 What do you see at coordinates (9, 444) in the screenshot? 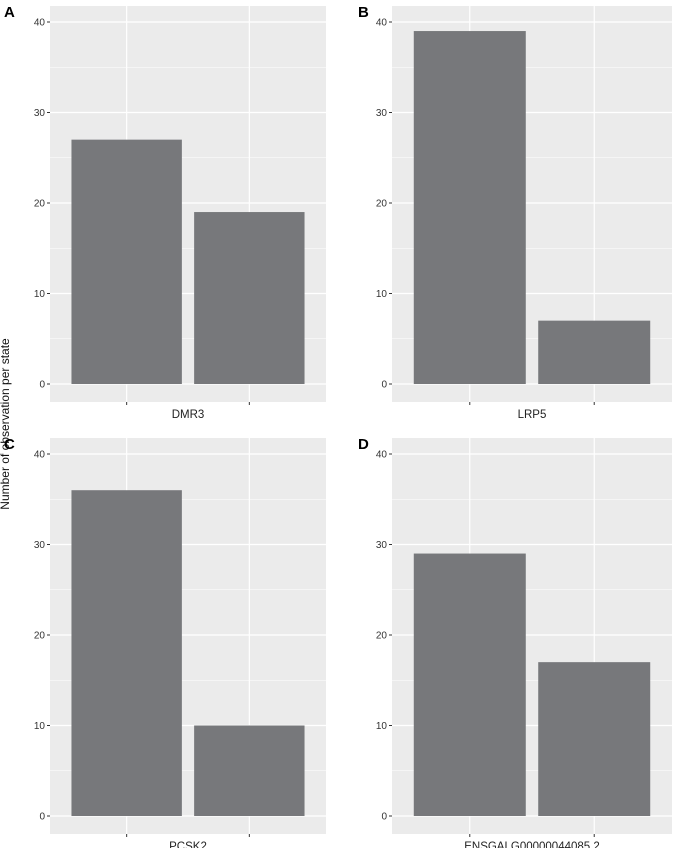
I see `panel-letter: C` at bounding box center [9, 444].